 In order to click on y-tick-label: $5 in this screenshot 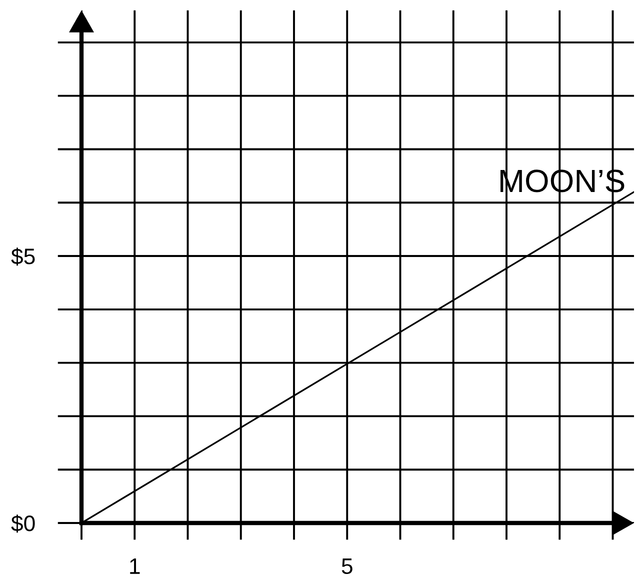, I will do `click(23, 257)`.